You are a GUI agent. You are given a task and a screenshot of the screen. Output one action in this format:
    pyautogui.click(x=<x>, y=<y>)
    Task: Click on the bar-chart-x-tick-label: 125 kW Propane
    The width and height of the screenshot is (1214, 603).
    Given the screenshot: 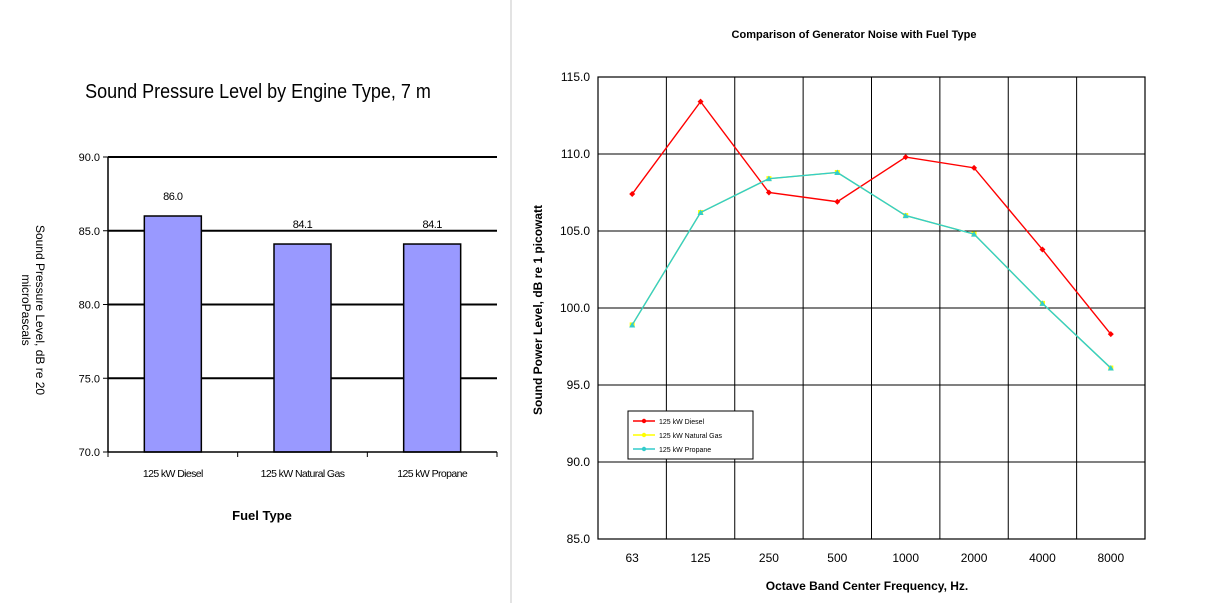 What is the action you would take?
    pyautogui.click(x=432, y=474)
    